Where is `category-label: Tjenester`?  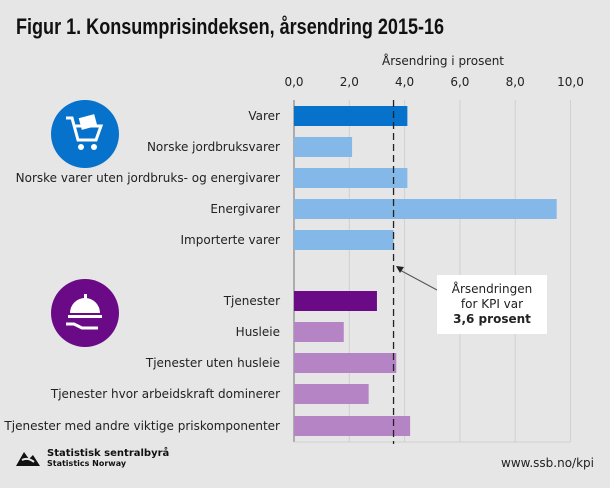
category-label: Tjenester is located at coordinates (251, 301).